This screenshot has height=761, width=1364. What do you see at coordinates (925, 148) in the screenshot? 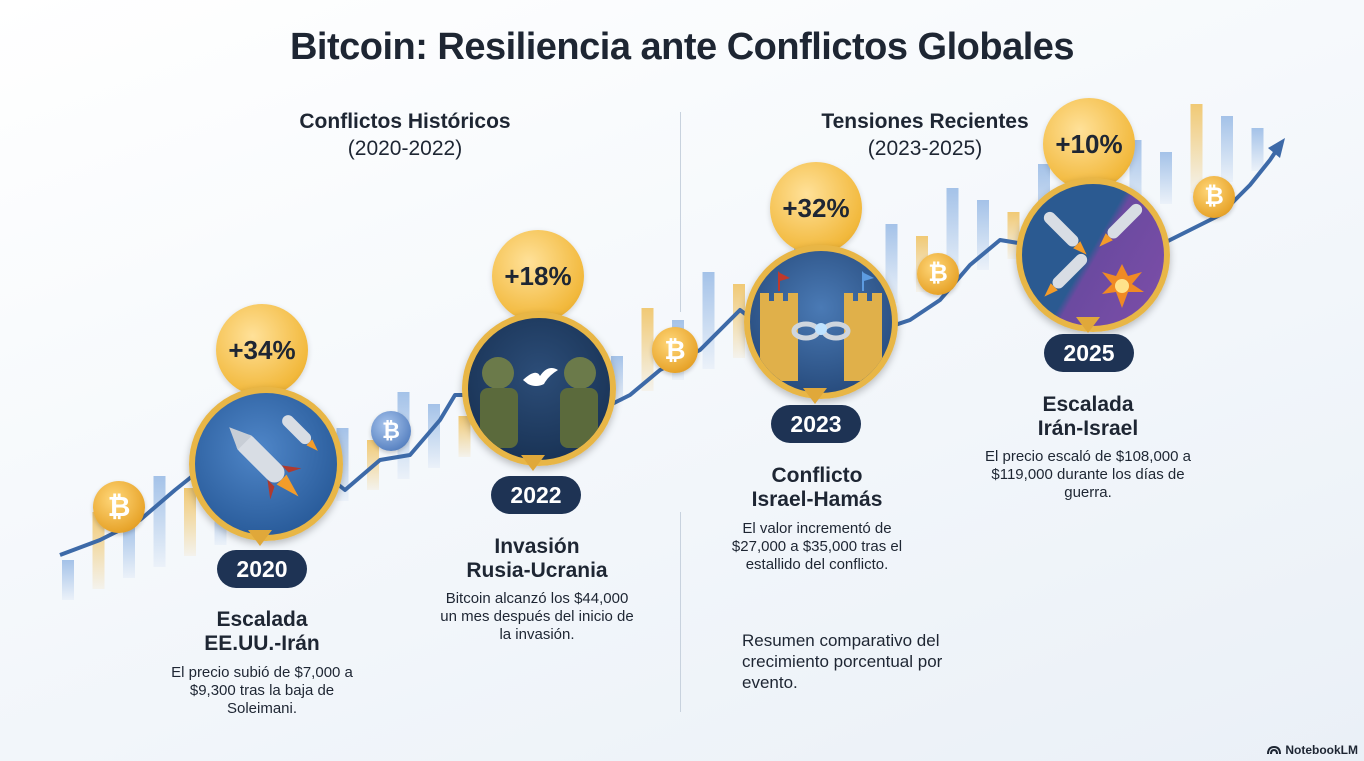
I see `section-range-recent: (2023-2025)` at bounding box center [925, 148].